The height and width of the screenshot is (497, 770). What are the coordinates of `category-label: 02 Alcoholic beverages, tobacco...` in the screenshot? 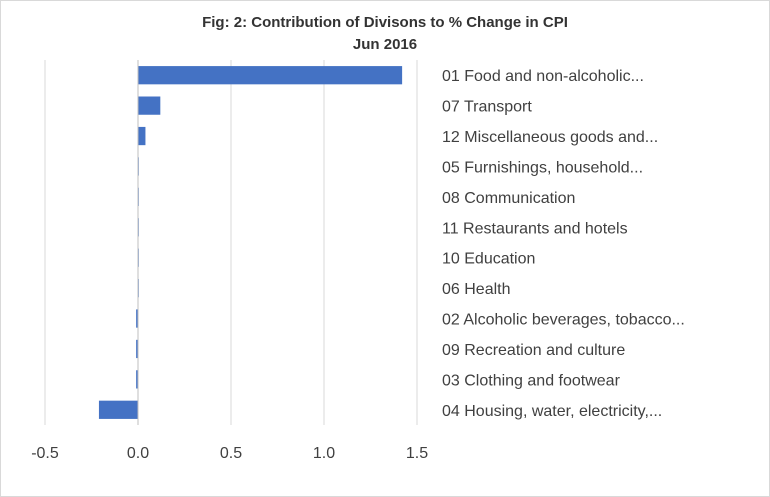 It's located at (563, 320).